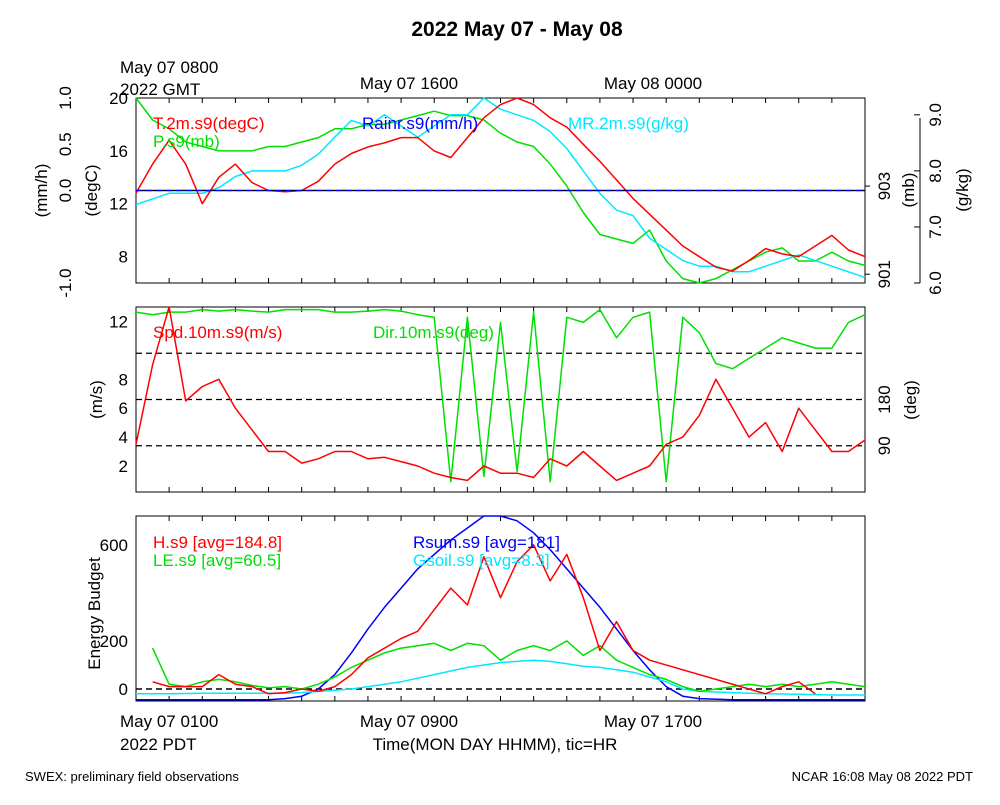 The height and width of the screenshot is (805, 1000). Describe the element at coordinates (123, 257) in the screenshot. I see `temp-axis-tick-label: 8` at that location.